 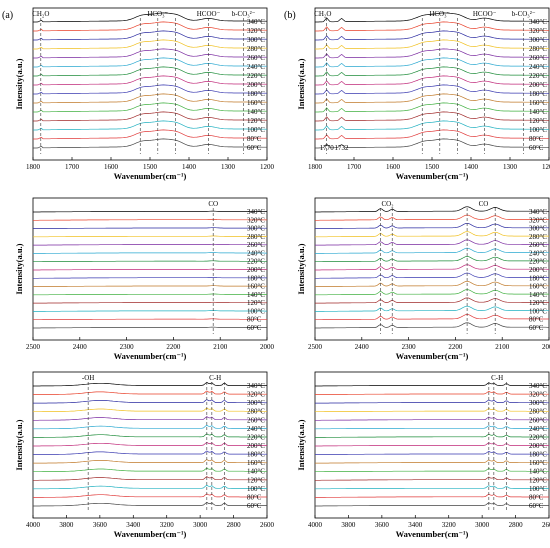 What do you see at coordinates (7, 15) in the screenshot?
I see `panel-label-a: (a)` at bounding box center [7, 15].